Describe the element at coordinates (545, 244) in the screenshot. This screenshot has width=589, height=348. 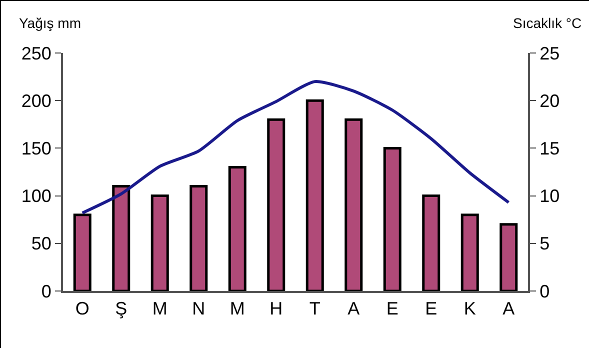
I see `y2-tick-label: 5` at that location.